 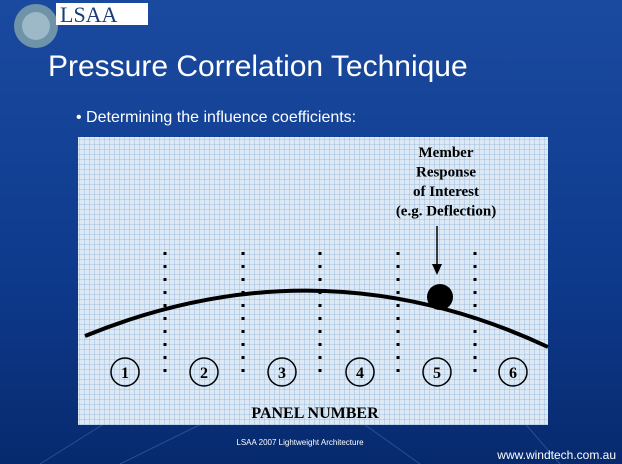 What do you see at coordinates (446, 192) in the screenshot?
I see `annotation-line: of Interest` at bounding box center [446, 192].